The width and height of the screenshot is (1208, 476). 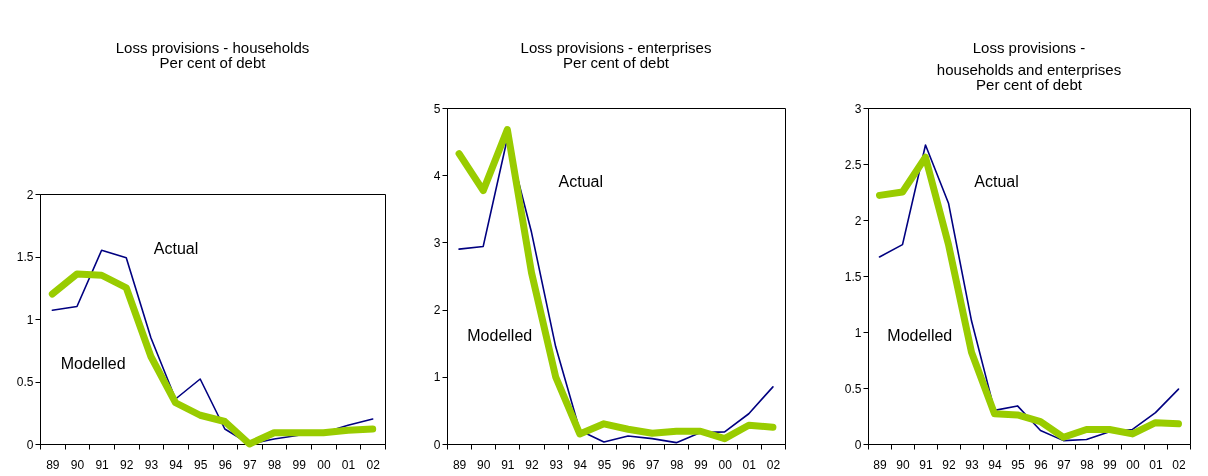 What do you see at coordinates (581, 181) in the screenshot?
I see `text: Actual` at bounding box center [581, 181].